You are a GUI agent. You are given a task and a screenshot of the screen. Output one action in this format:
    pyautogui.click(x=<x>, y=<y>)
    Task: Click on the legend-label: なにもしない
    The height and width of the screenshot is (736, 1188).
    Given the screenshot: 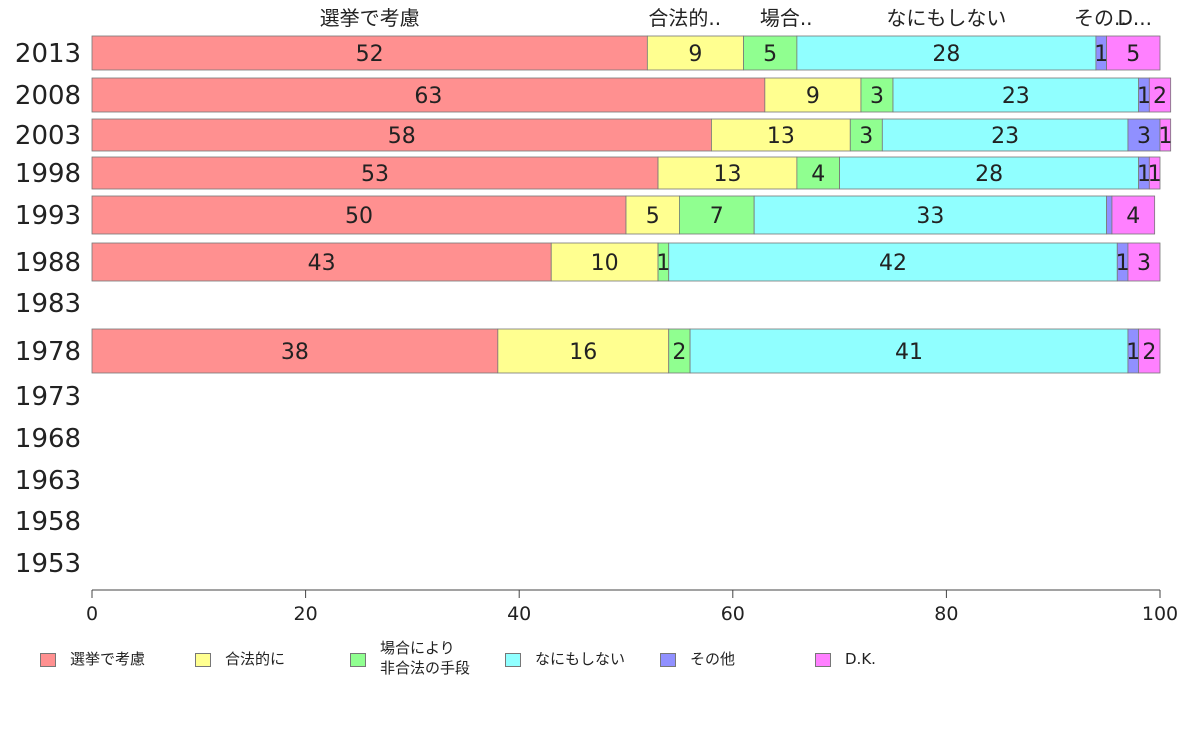 What is the action you would take?
    pyautogui.click(x=580, y=659)
    